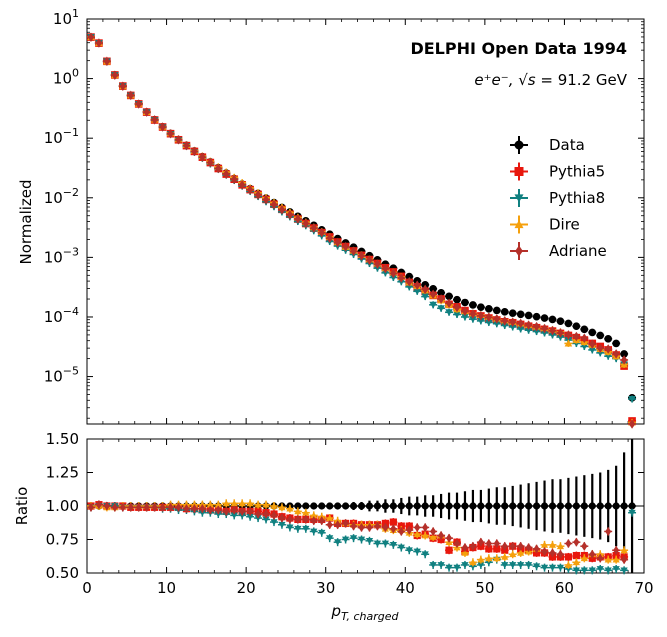  What do you see at coordinates (550, 80) in the screenshot?
I see `chart-annotation-energy: e⁺e⁻, √s = 91.2 GeV` at bounding box center [550, 80].